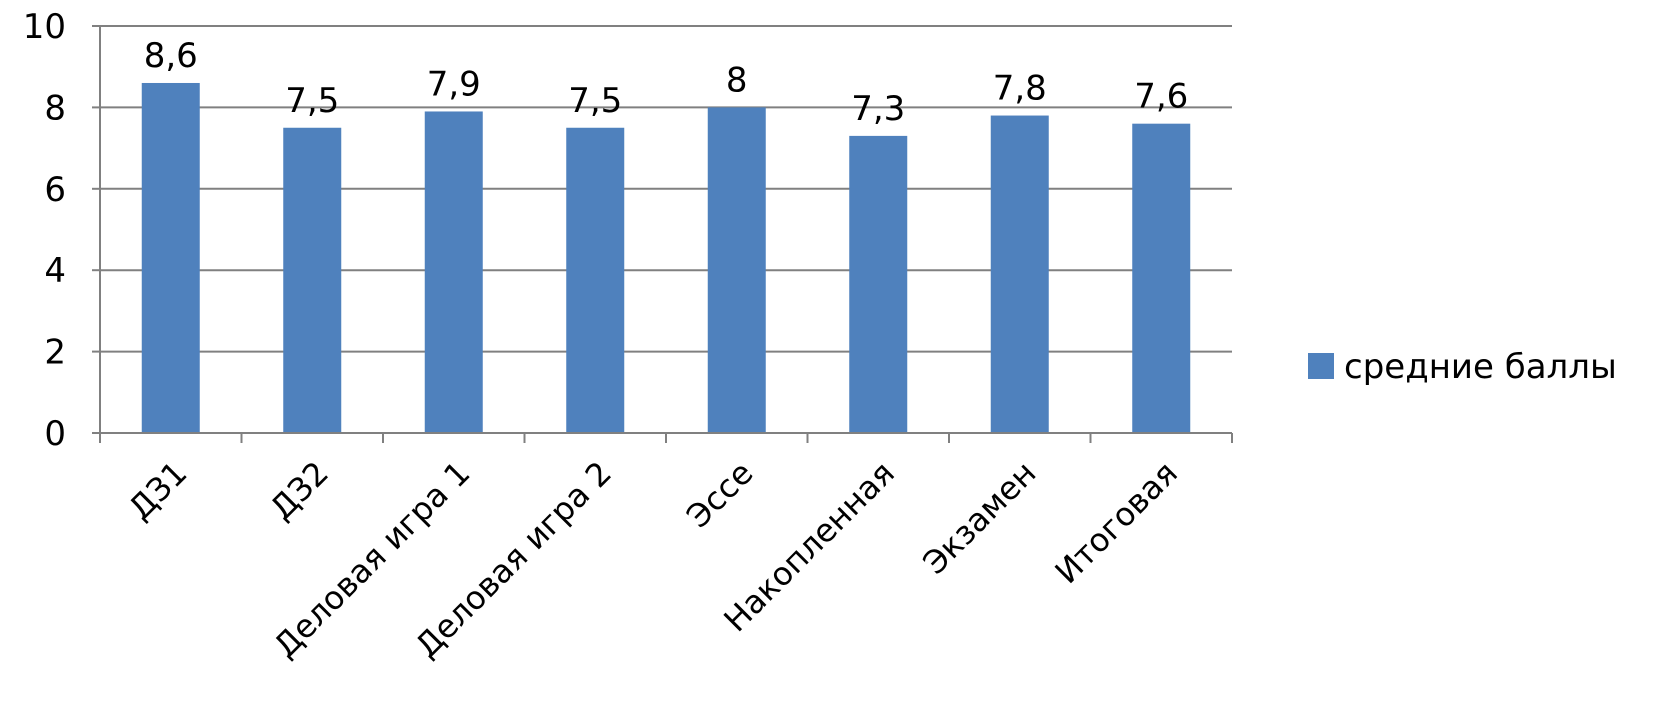 The width and height of the screenshot is (1661, 720). Describe the element at coordinates (454, 84) in the screenshot. I see `data-label: 7,9` at that location.